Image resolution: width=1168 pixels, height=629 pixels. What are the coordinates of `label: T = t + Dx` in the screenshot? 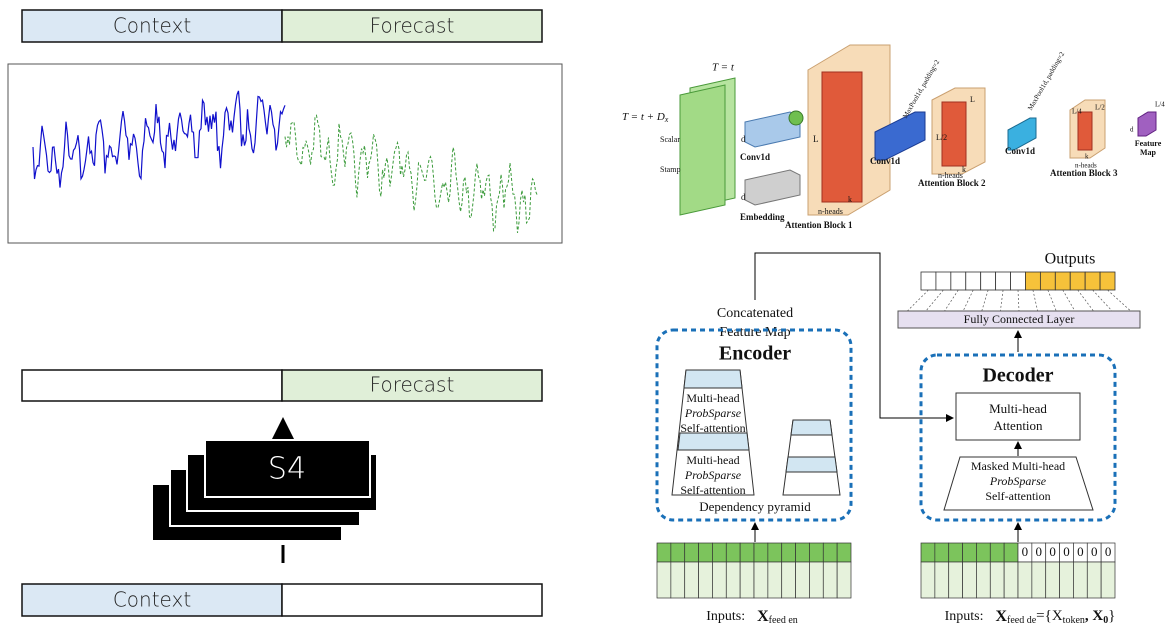 It's located at (645, 117).